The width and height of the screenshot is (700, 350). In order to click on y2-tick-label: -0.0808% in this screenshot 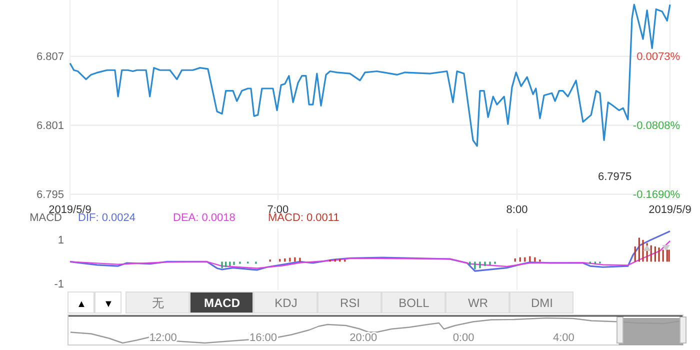, I will do `click(656, 126)`.